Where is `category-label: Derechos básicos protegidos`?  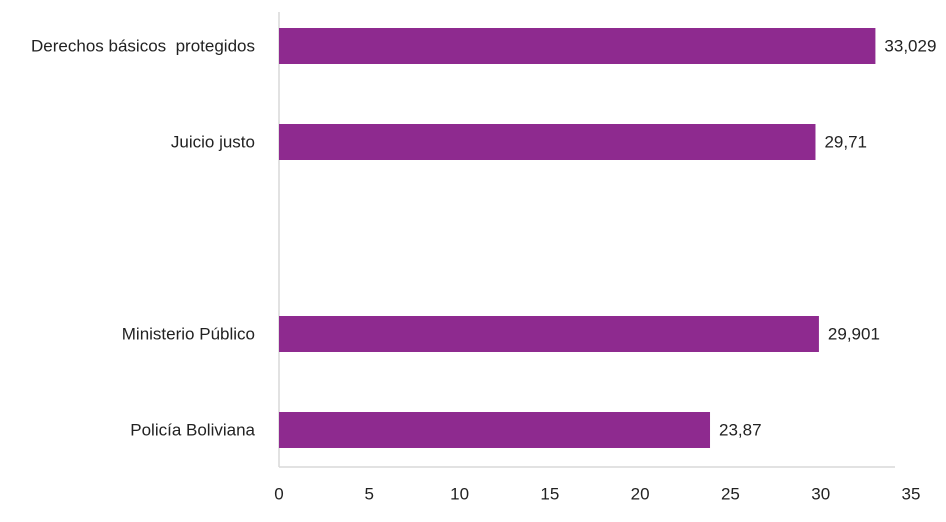 category-label: Derechos básicos protegidos is located at coordinates (143, 46).